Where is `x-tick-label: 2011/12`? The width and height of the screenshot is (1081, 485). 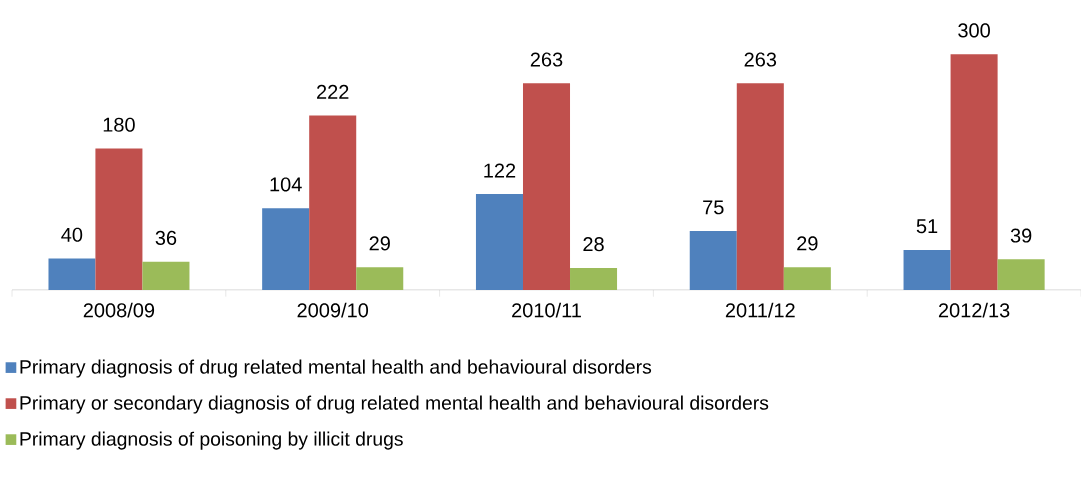 x-tick-label: 2011/12 is located at coordinates (760, 310).